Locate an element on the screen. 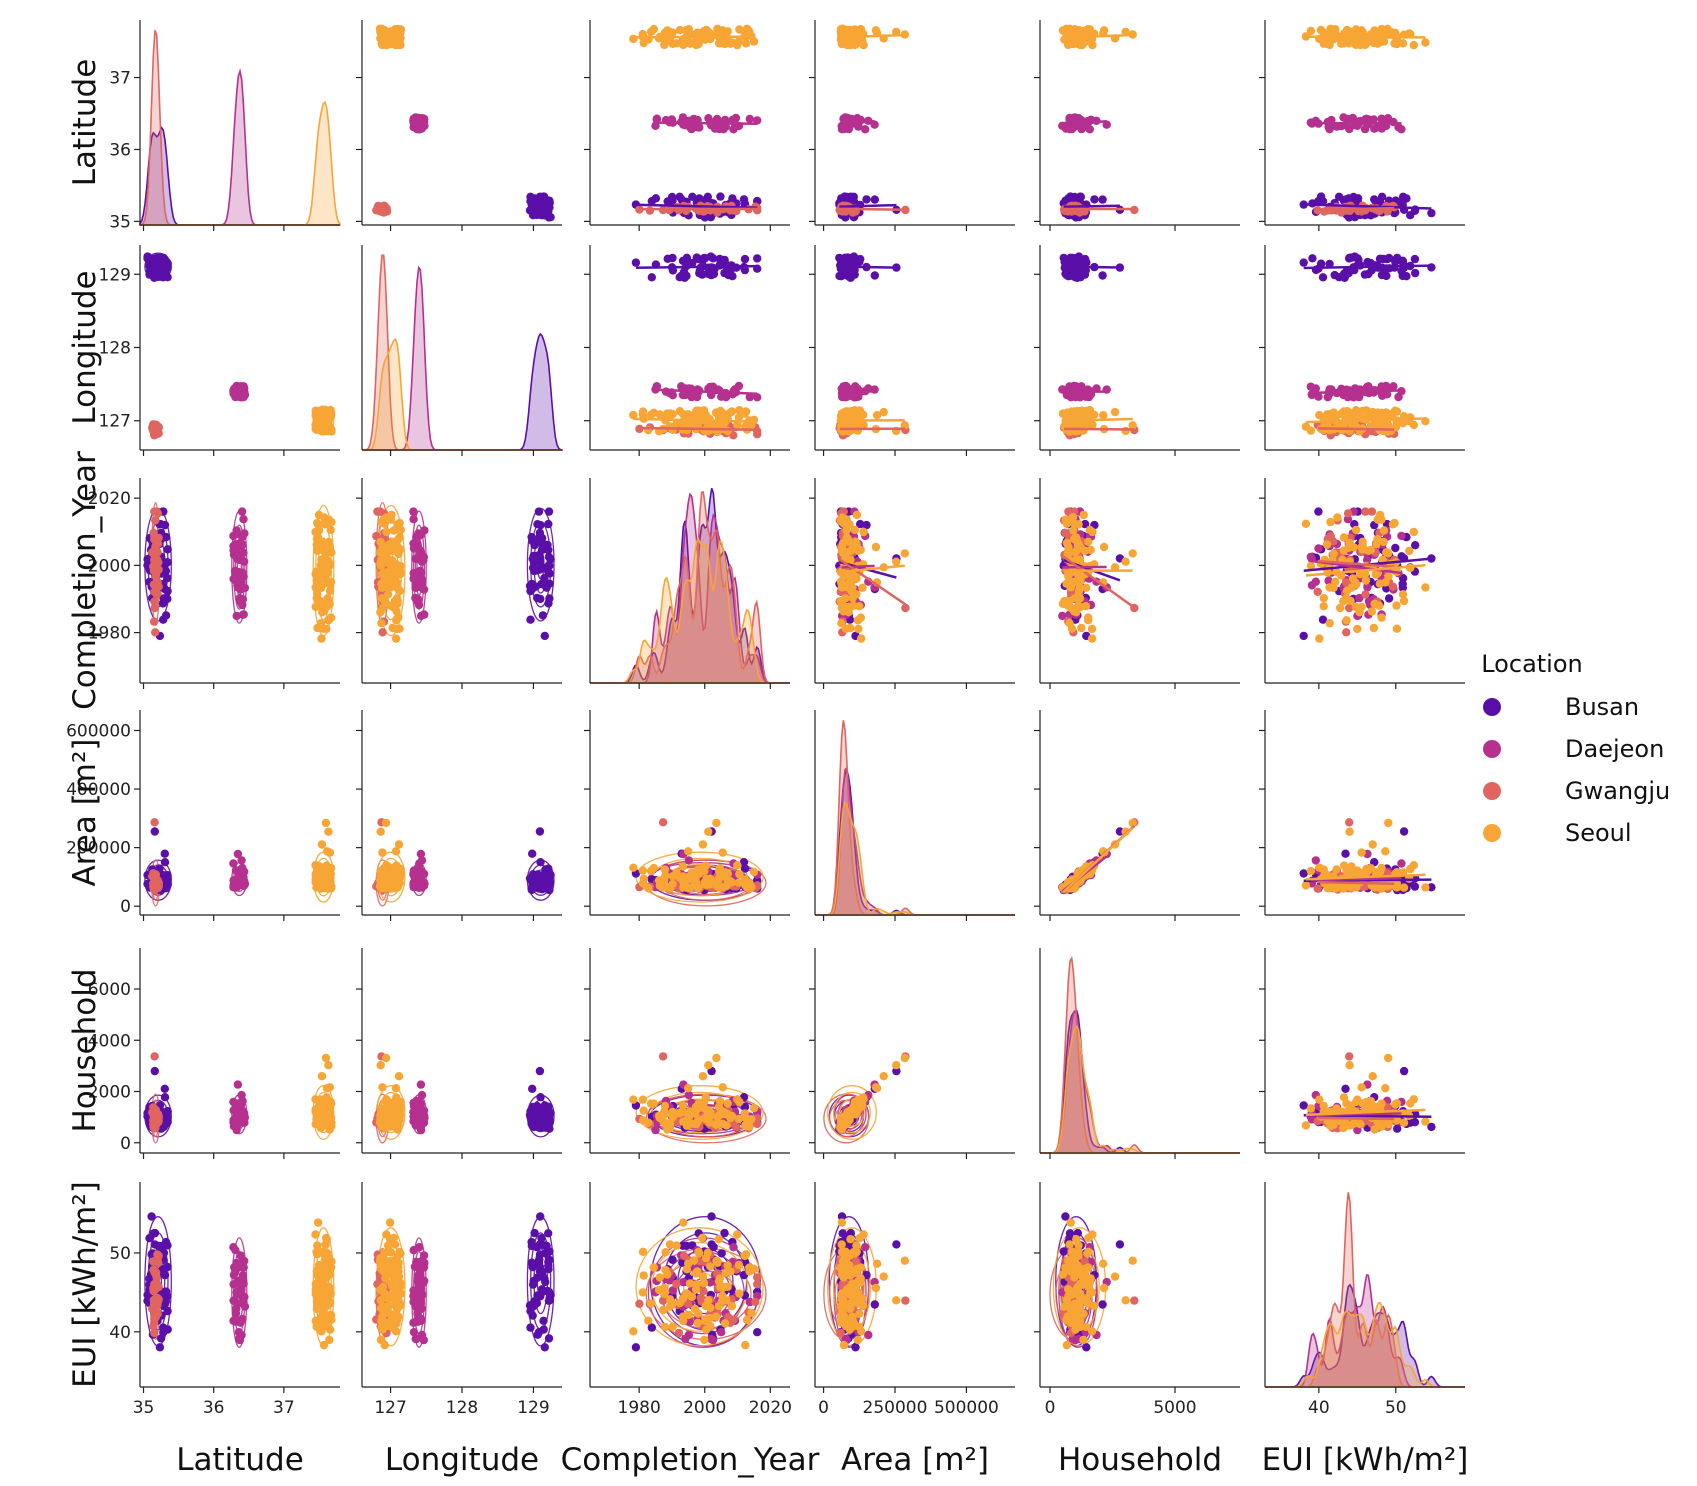  cell-lat-year is located at coordinates (687, 125).